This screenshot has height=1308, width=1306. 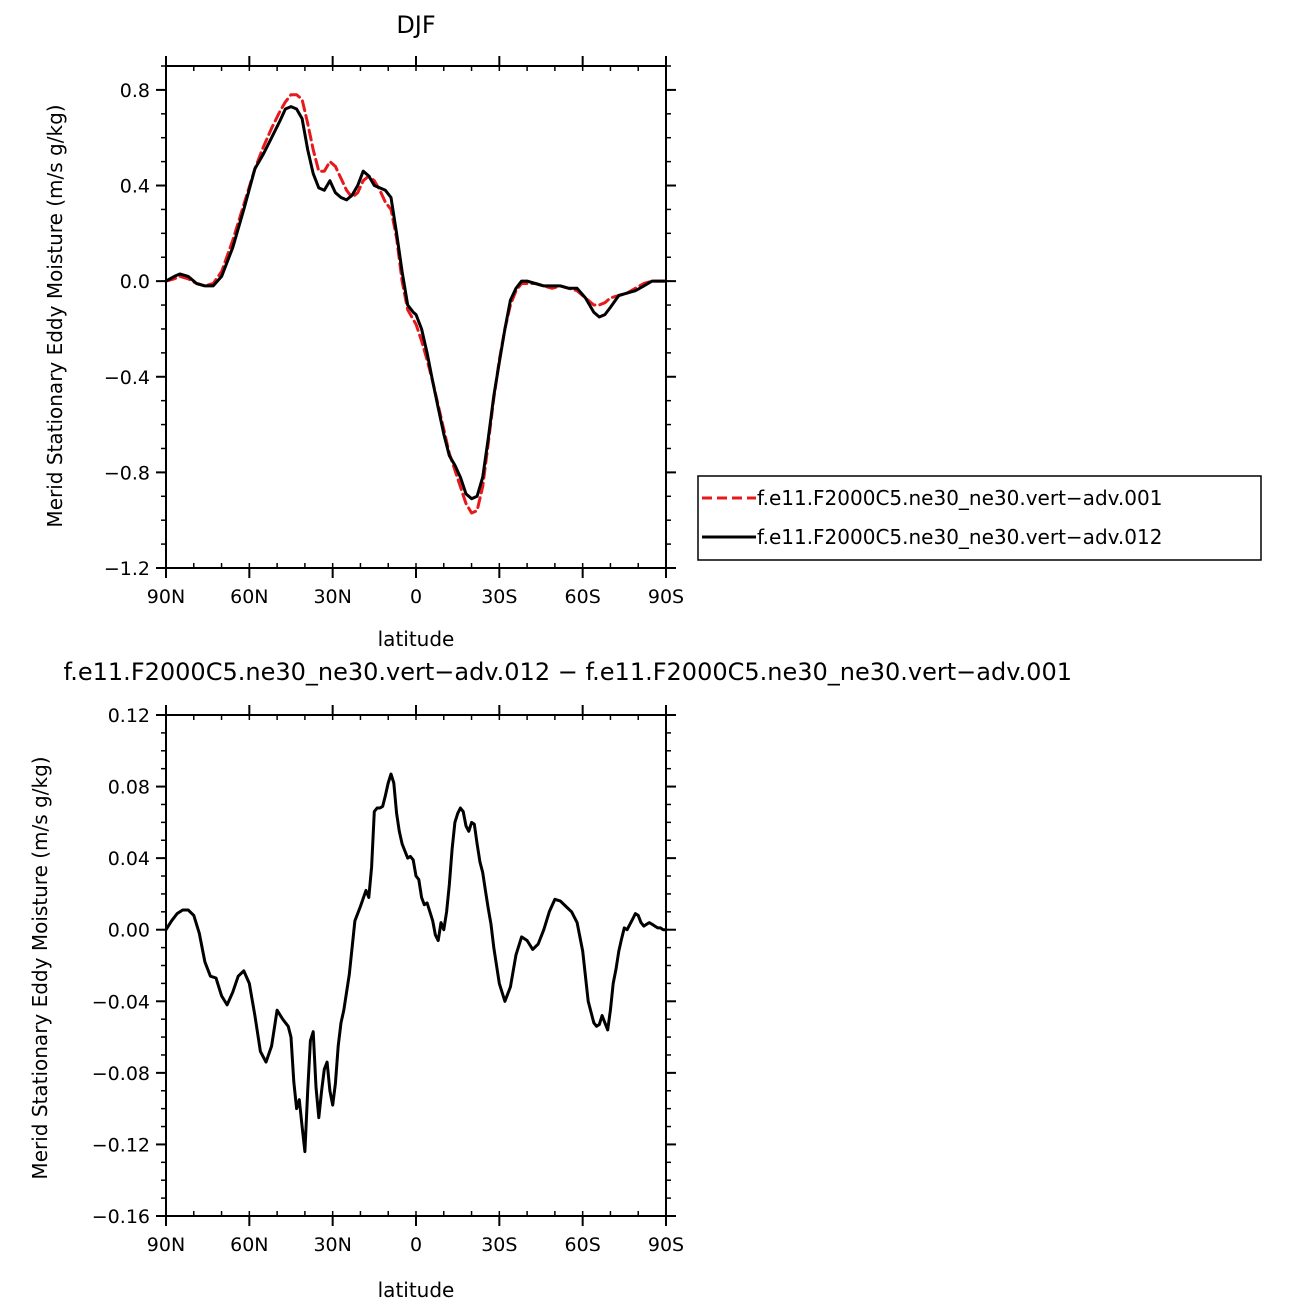 I want to click on top-y-tick-label: −0.4, so click(x=127, y=378).